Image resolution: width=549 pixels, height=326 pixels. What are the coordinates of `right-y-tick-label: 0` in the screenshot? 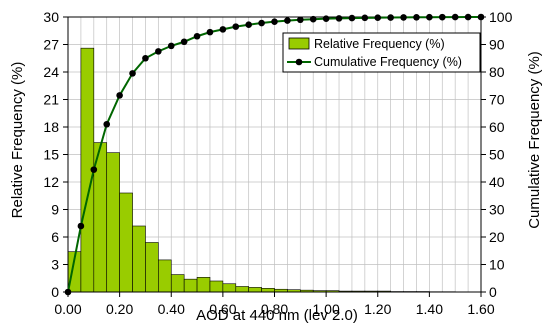 It's located at (493, 292).